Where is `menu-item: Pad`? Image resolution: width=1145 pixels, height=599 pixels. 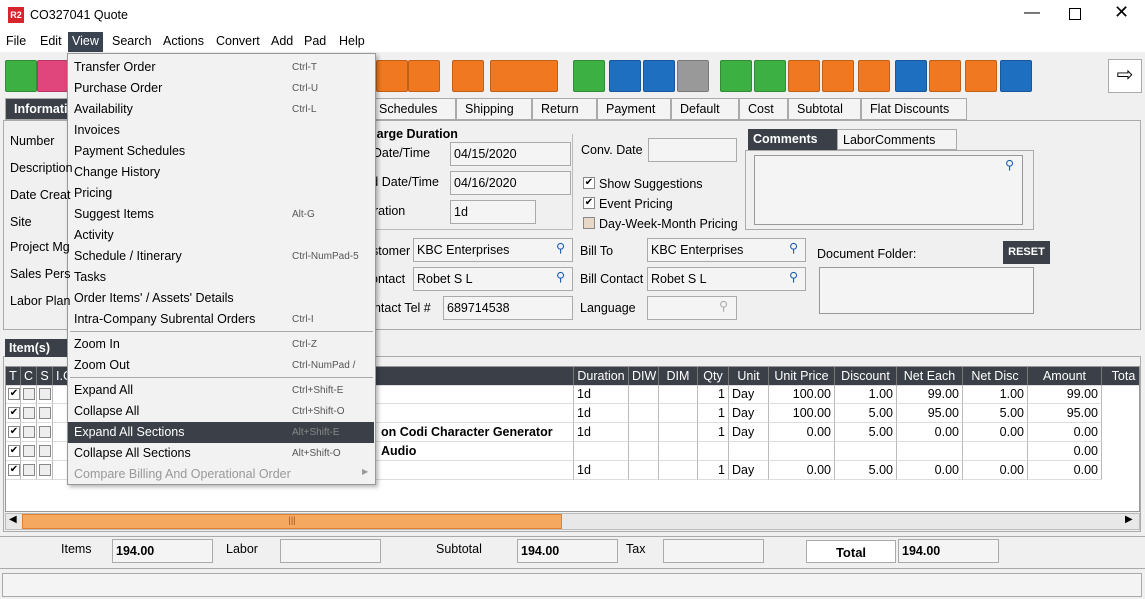 menu-item: Pad is located at coordinates (315, 41).